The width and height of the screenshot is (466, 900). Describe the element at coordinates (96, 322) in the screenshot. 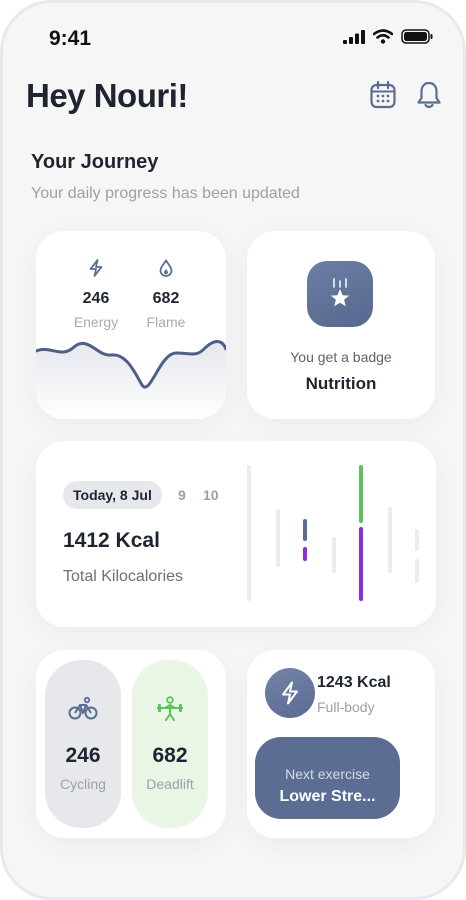

I see `energy-label: Energy` at that location.